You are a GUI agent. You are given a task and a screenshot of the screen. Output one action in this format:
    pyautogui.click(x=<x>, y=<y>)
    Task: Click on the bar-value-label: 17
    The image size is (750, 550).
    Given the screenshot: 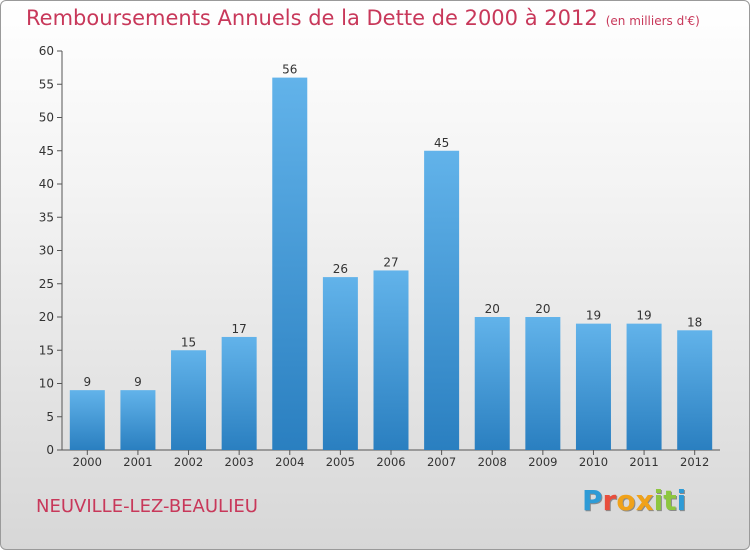 What is the action you would take?
    pyautogui.click(x=239, y=329)
    